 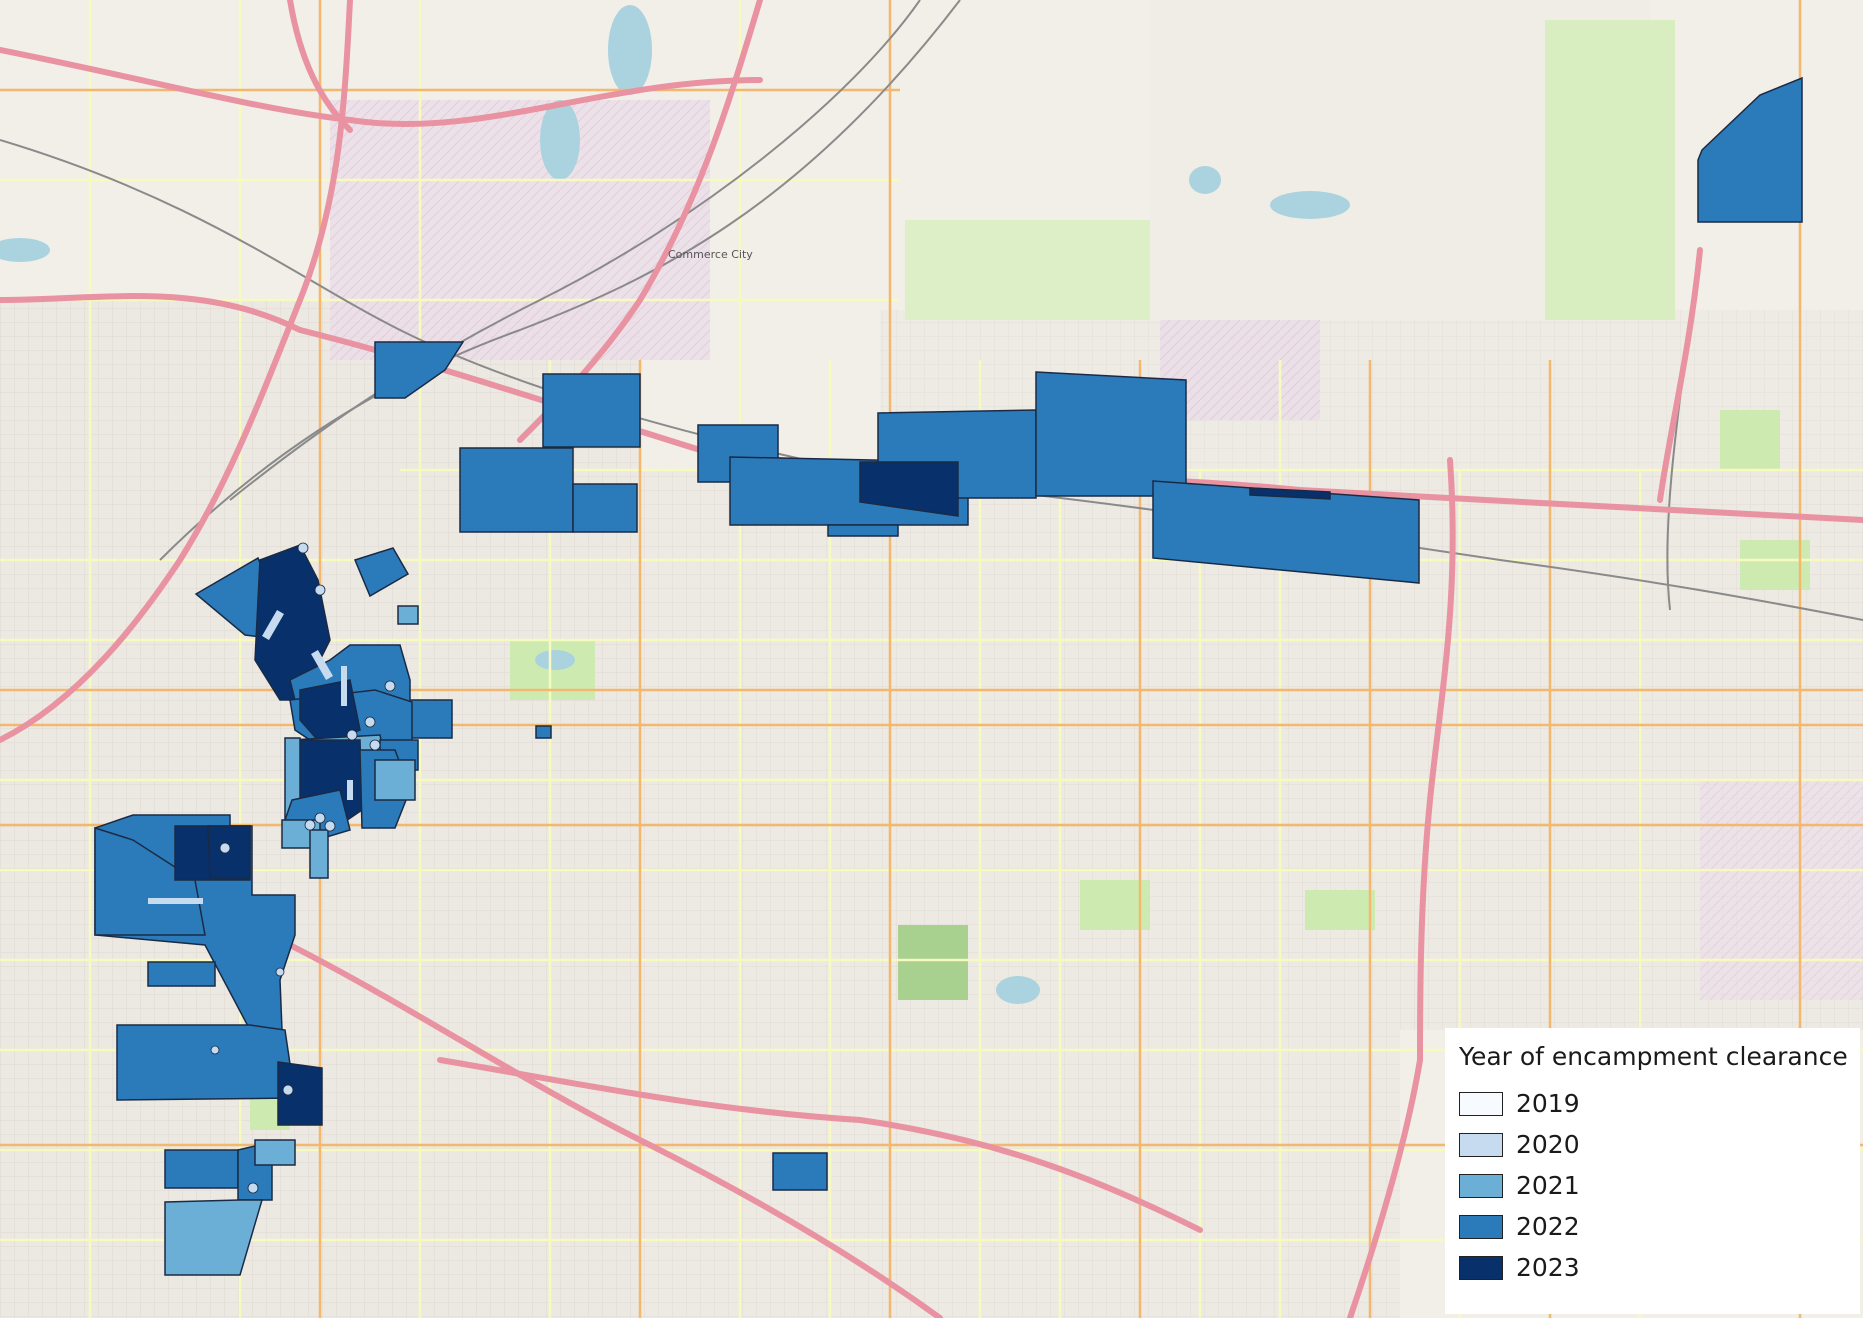 I want to click on legend-swatch-2023, so click(x=1481, y=1267).